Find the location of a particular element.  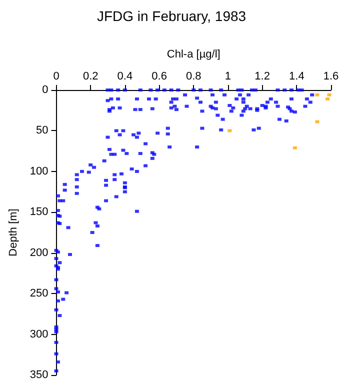

x-tick-label: 0.8 is located at coordinates (194, 76).